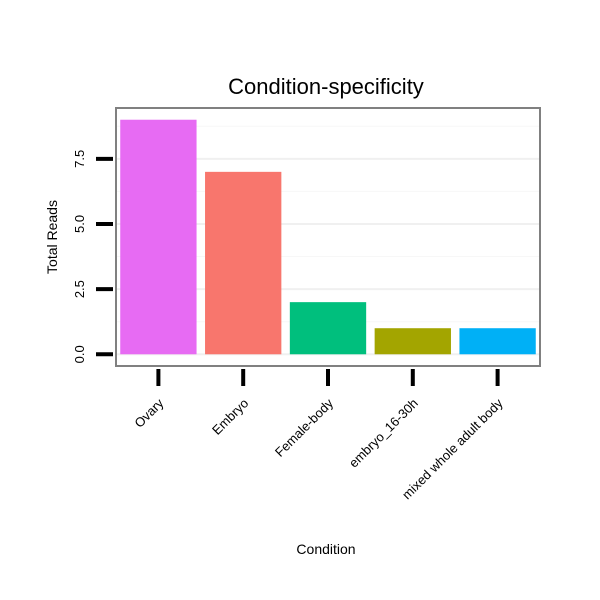 The image size is (600, 600). I want to click on y-tick-label: 0.0, so click(79, 354).